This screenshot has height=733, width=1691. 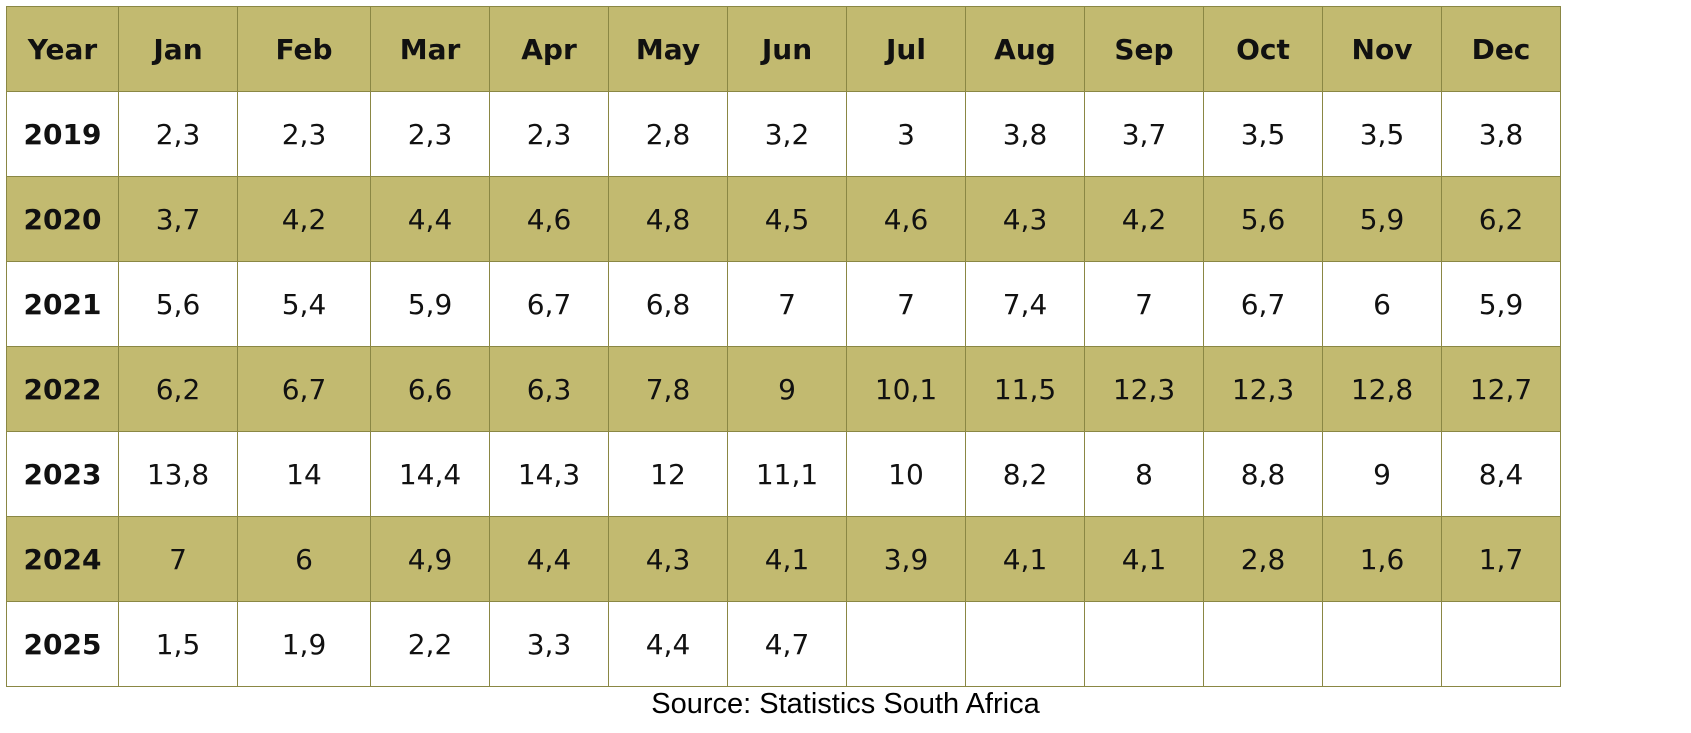 What do you see at coordinates (787, 134) in the screenshot?
I see `table-cell: 3,2` at bounding box center [787, 134].